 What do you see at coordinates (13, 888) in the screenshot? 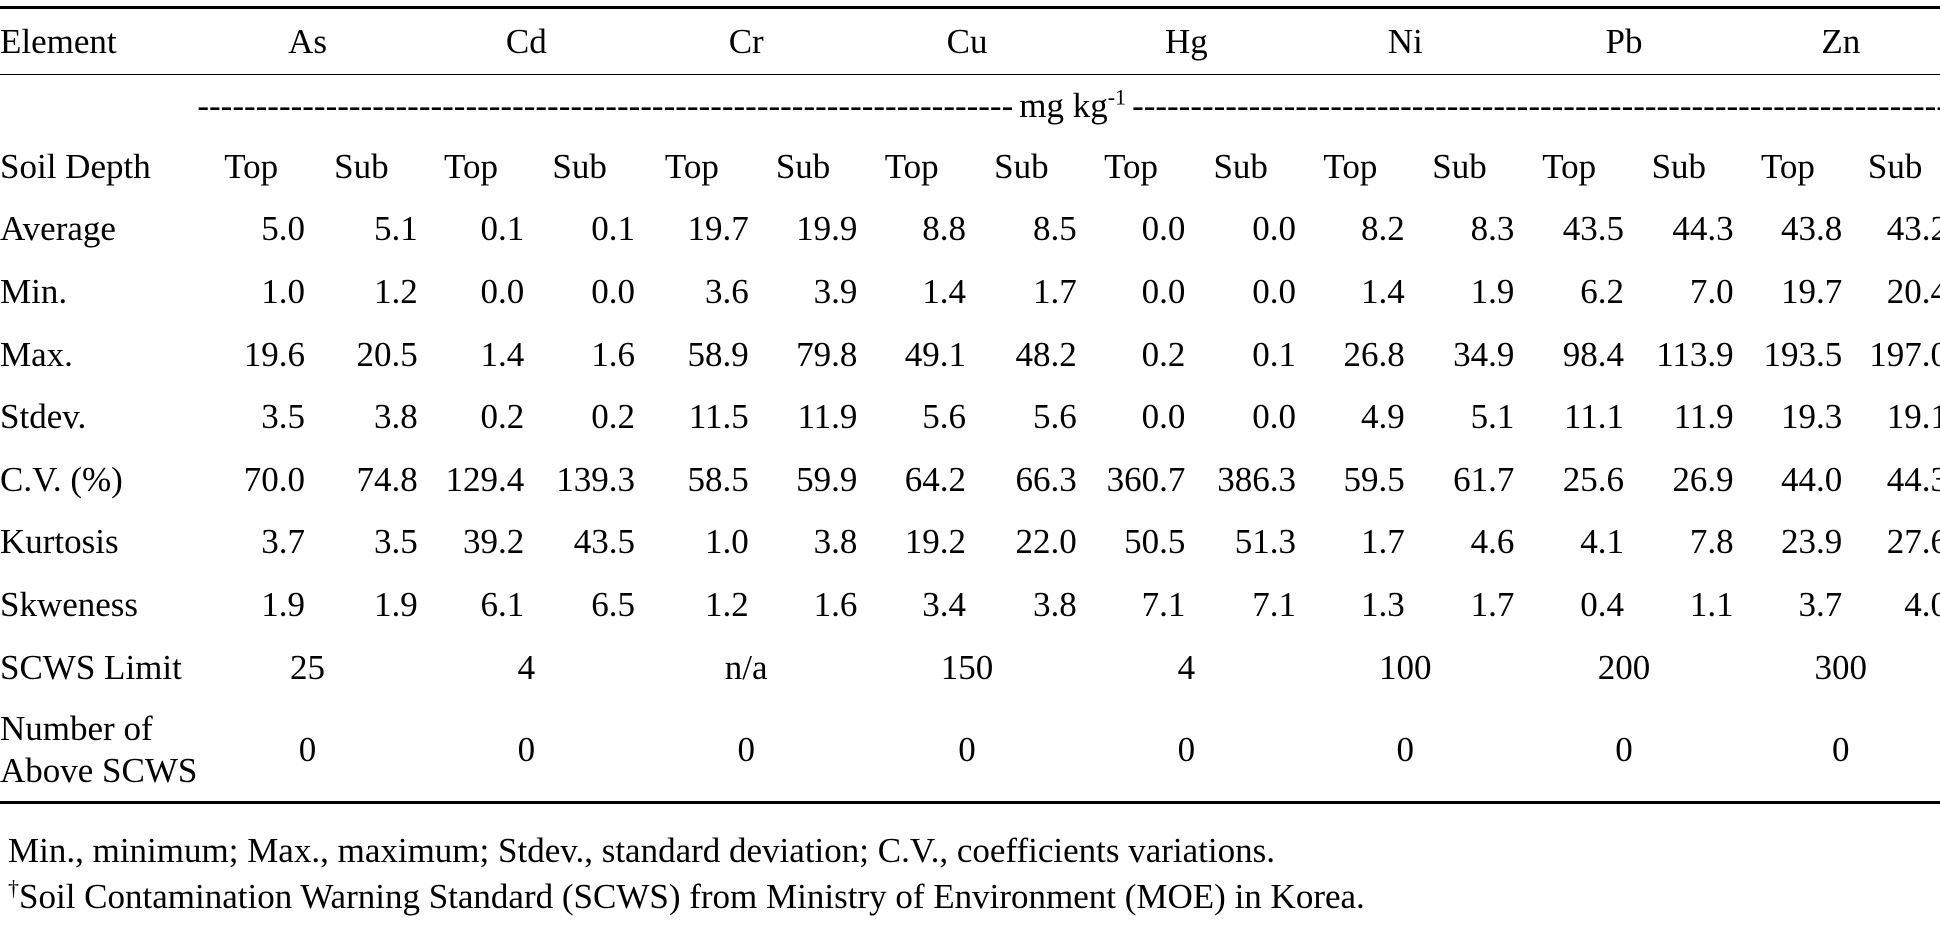
I see `dagger-mark: †` at bounding box center [13, 888].